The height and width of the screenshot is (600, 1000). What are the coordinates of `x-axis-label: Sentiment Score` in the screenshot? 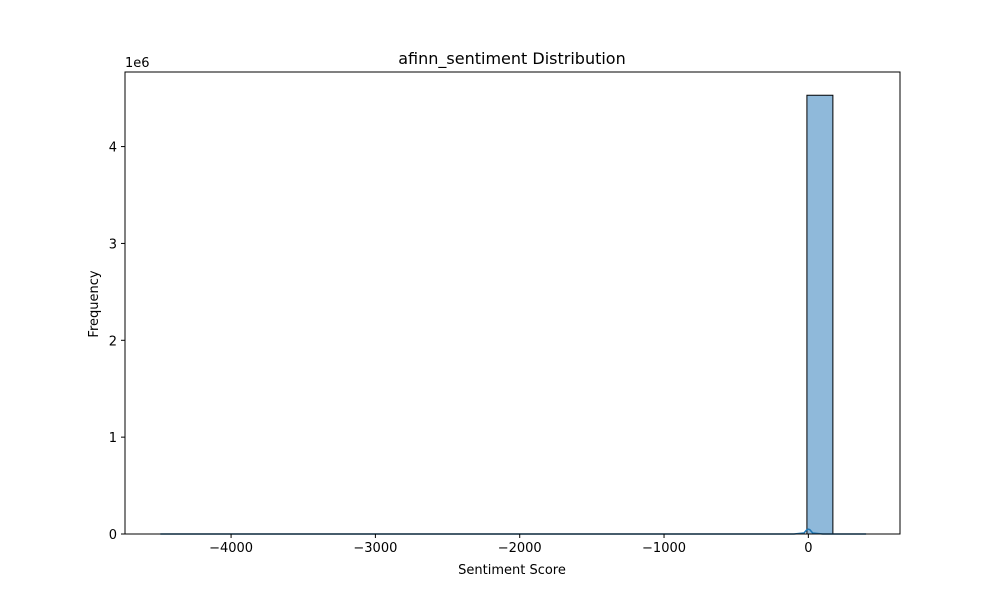 It's located at (512, 570).